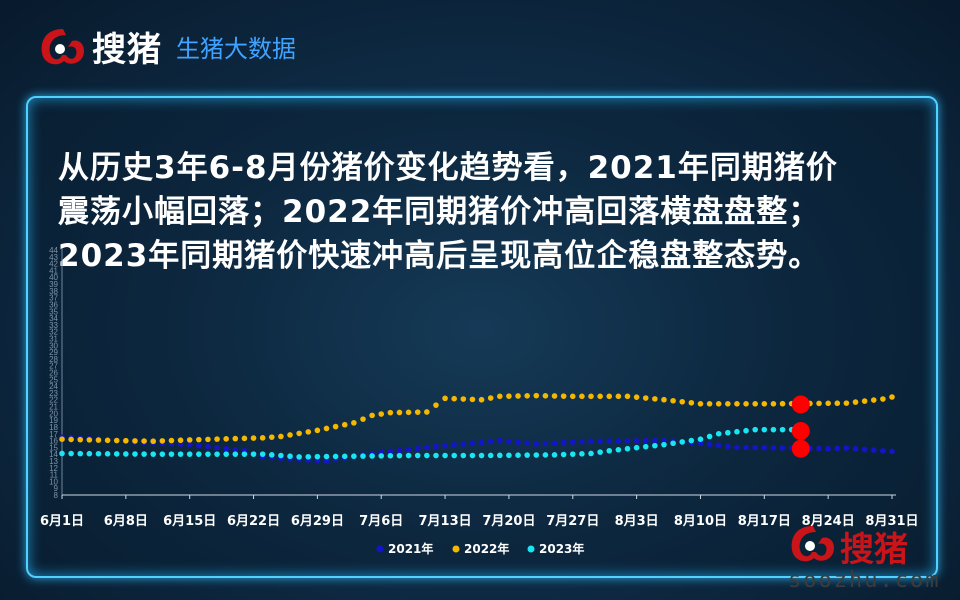  I want to click on y-tick-label: 39, so click(53, 284).